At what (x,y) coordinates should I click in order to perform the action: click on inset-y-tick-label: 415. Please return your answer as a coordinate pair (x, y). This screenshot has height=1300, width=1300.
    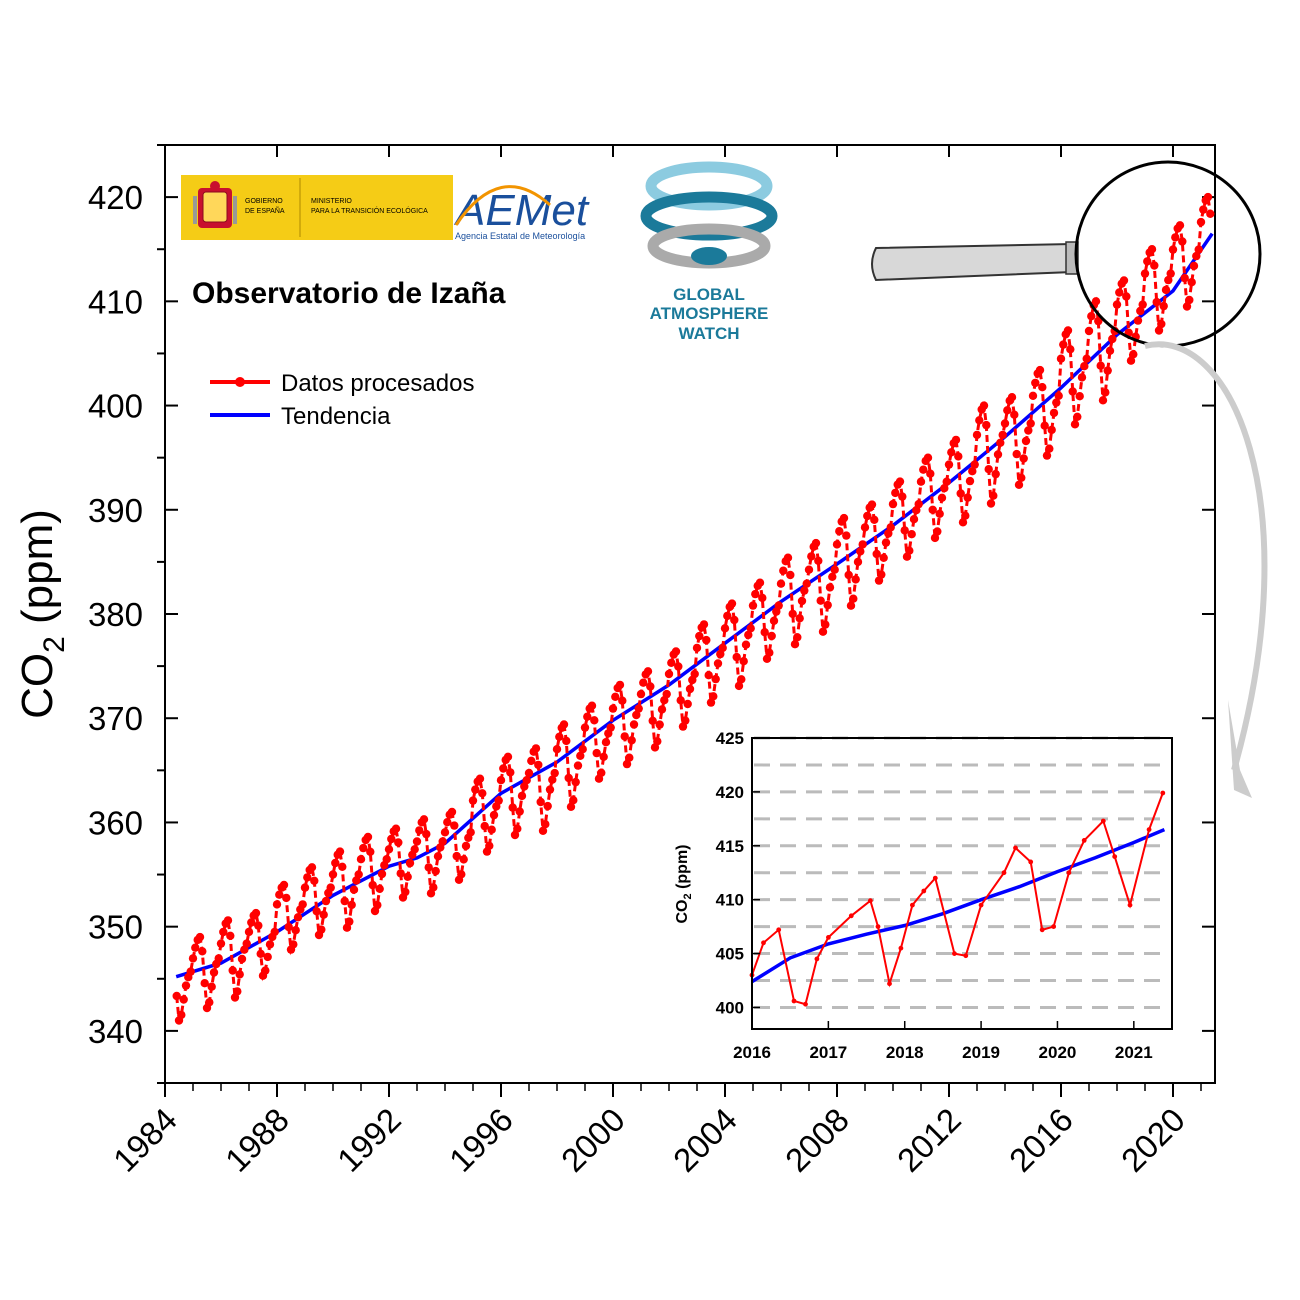
    Looking at the image, I should click on (730, 846).